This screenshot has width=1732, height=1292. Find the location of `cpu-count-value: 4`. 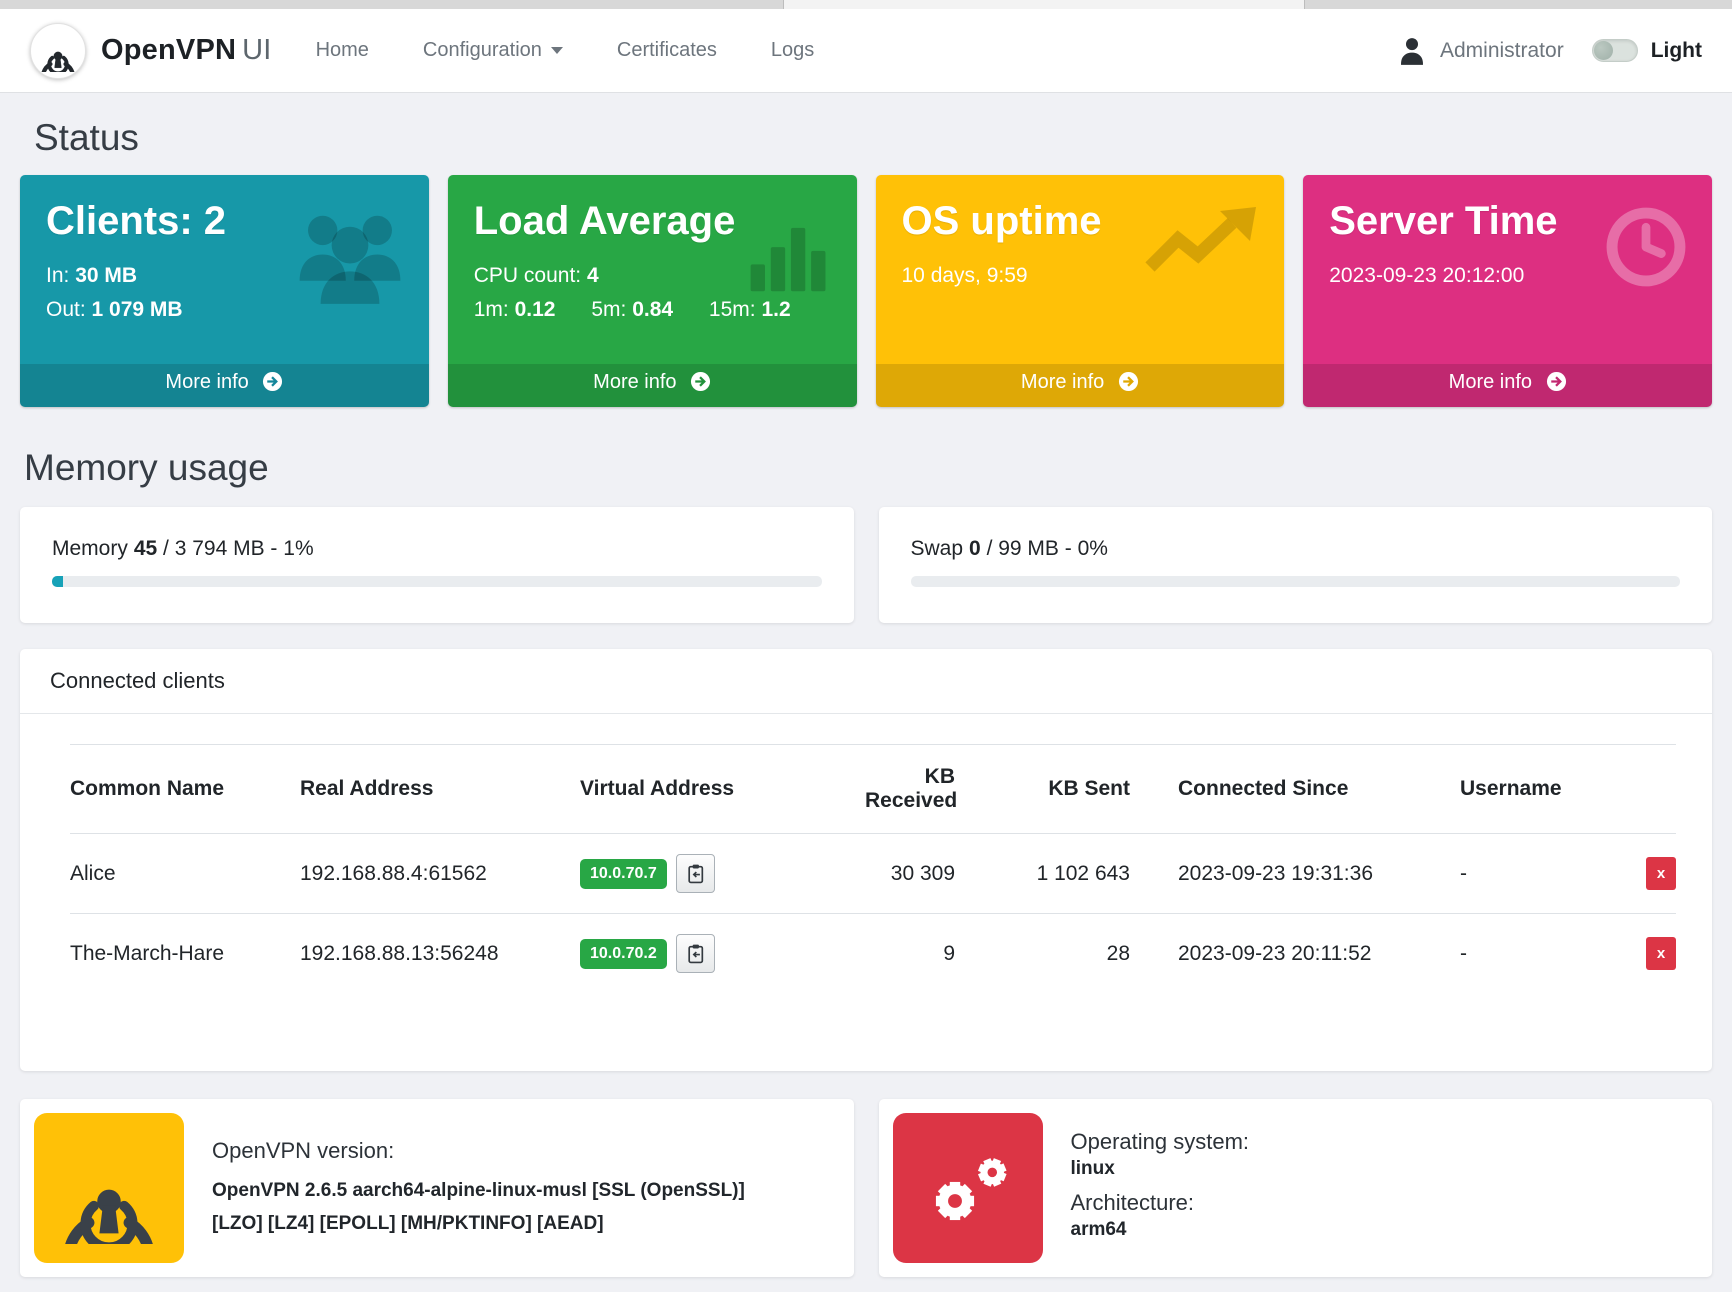

cpu-count-value: 4 is located at coordinates (592, 275).